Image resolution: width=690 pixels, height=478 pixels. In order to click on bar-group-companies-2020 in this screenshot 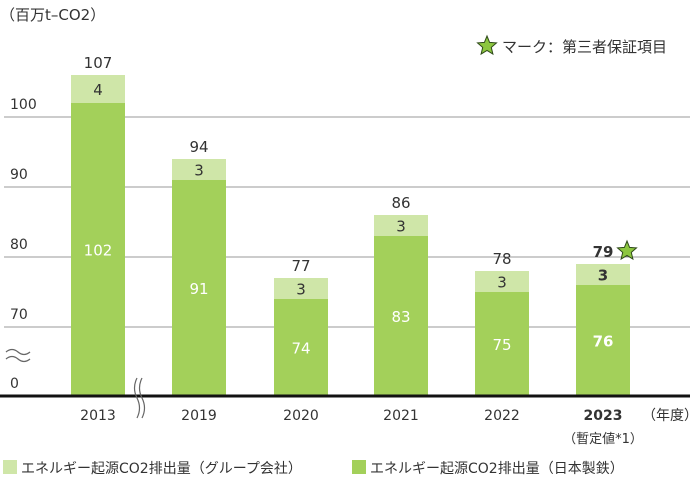, I will do `click(301, 288)`.